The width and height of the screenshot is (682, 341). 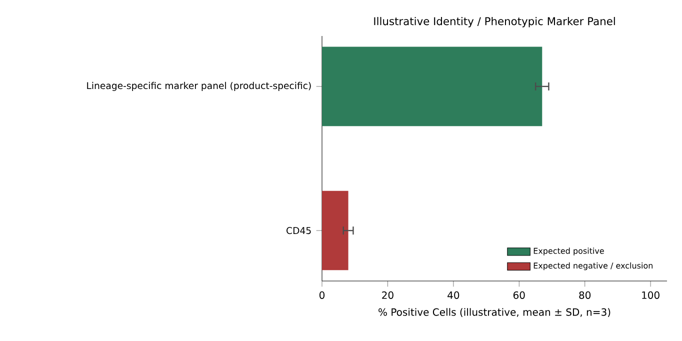 I want to click on x-tick-label: 20, so click(x=388, y=295).